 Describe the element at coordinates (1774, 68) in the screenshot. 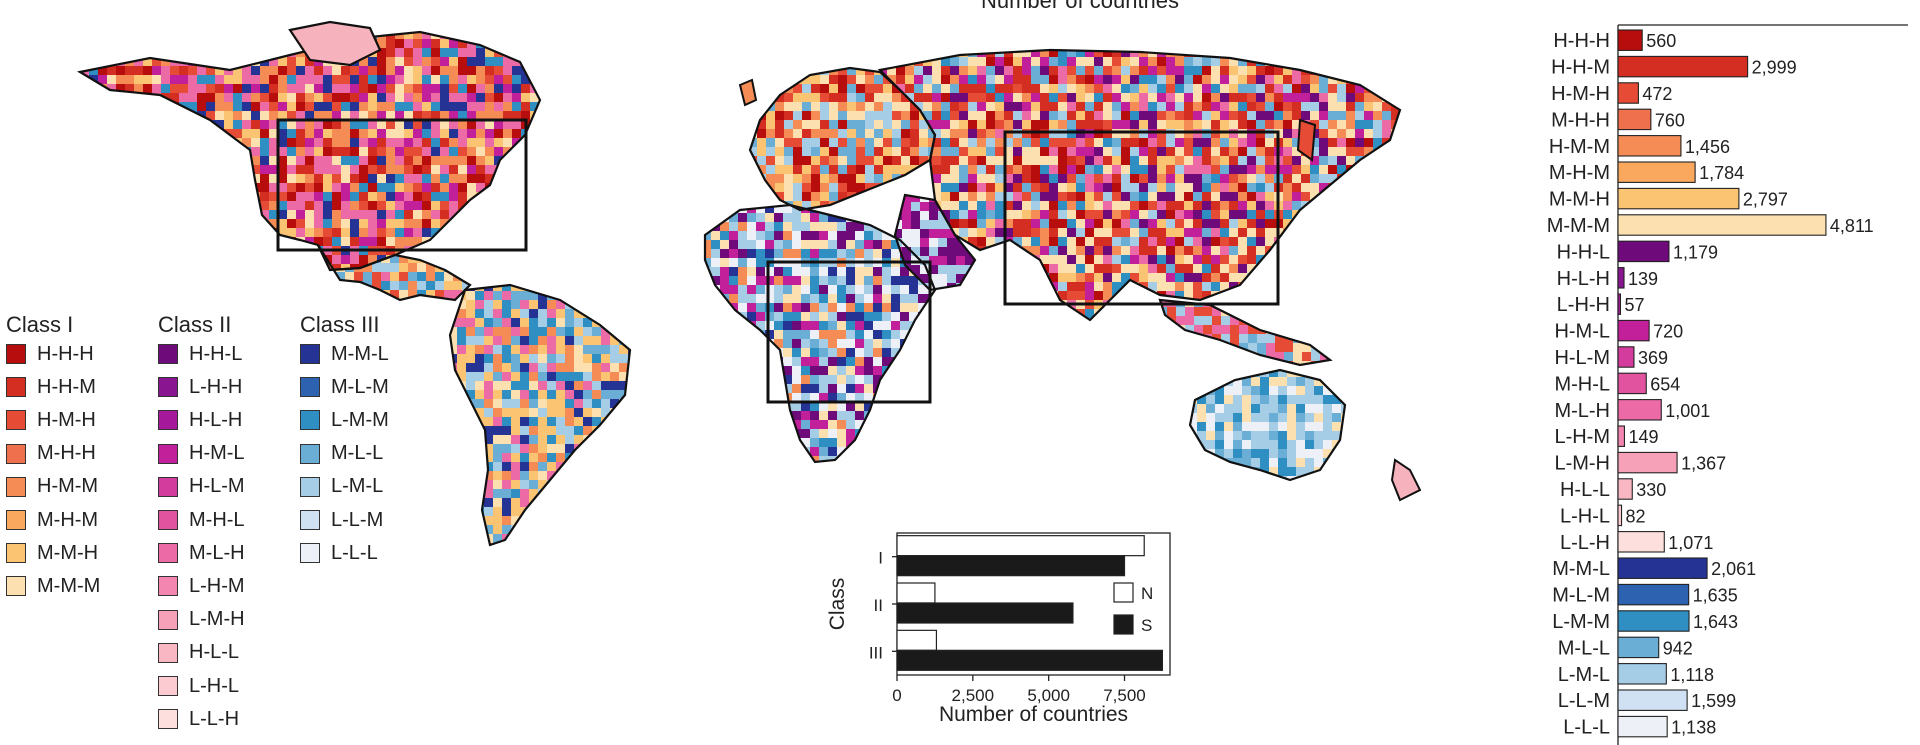

I see `bar-value-label: 2,999` at that location.